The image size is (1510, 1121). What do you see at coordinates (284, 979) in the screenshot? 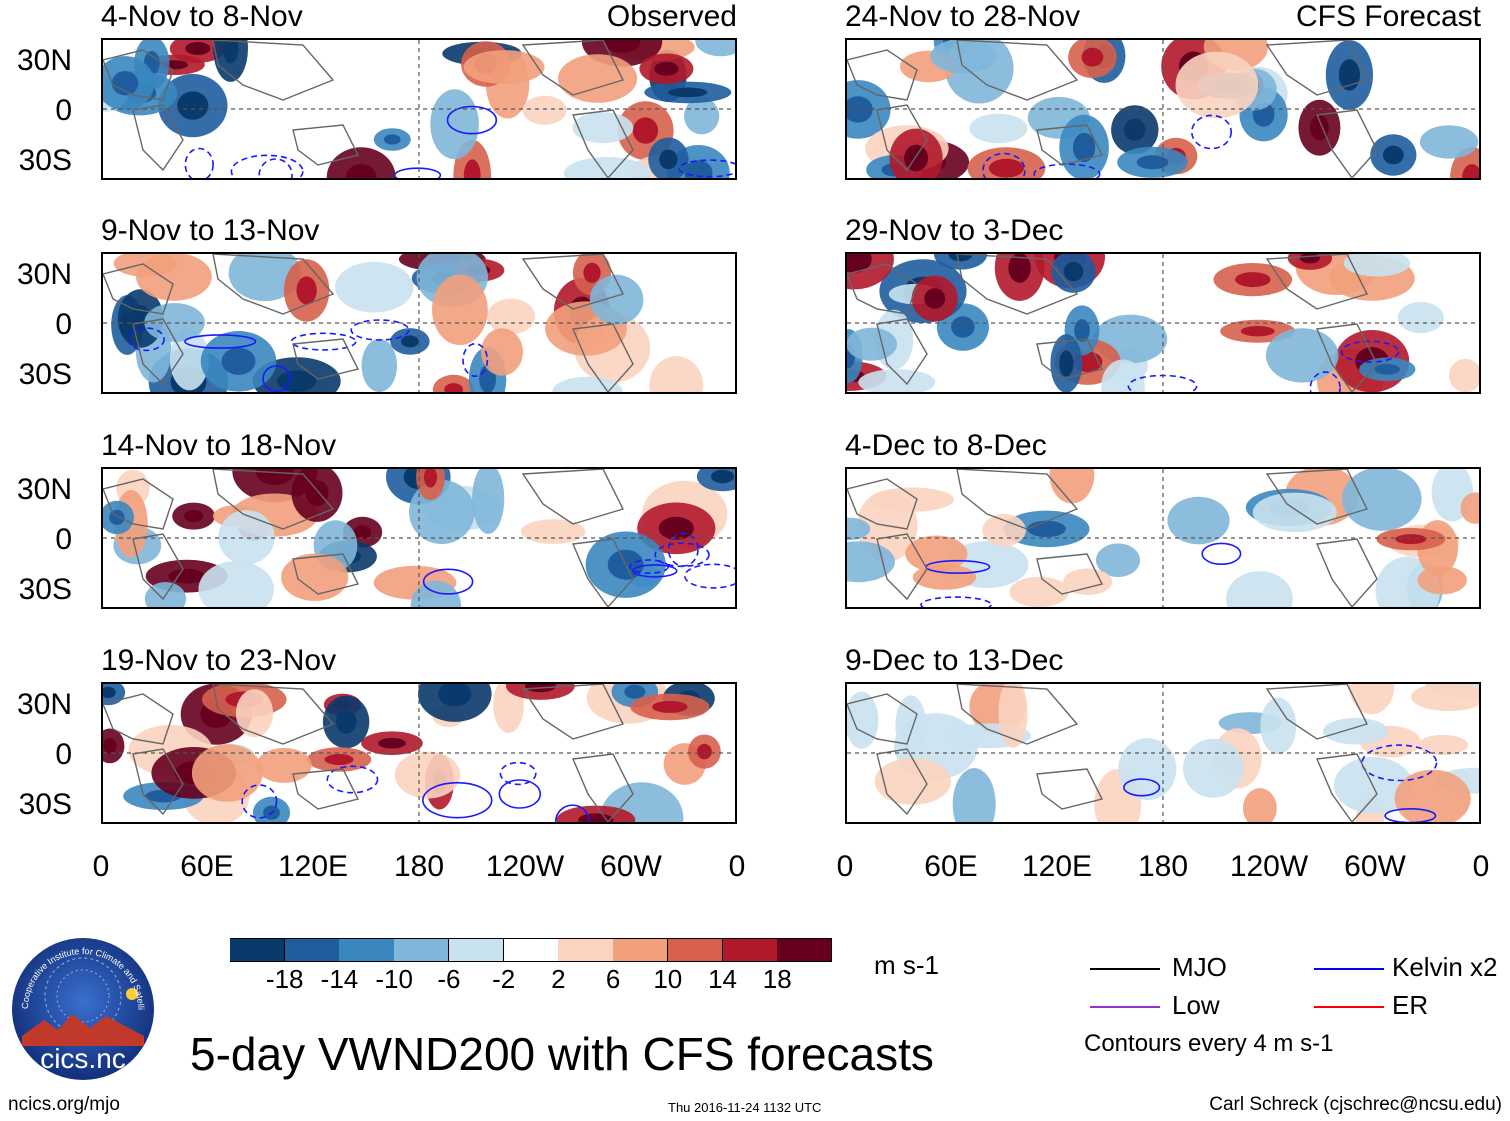
I see `colorbar-tick-label: -18` at bounding box center [284, 979].